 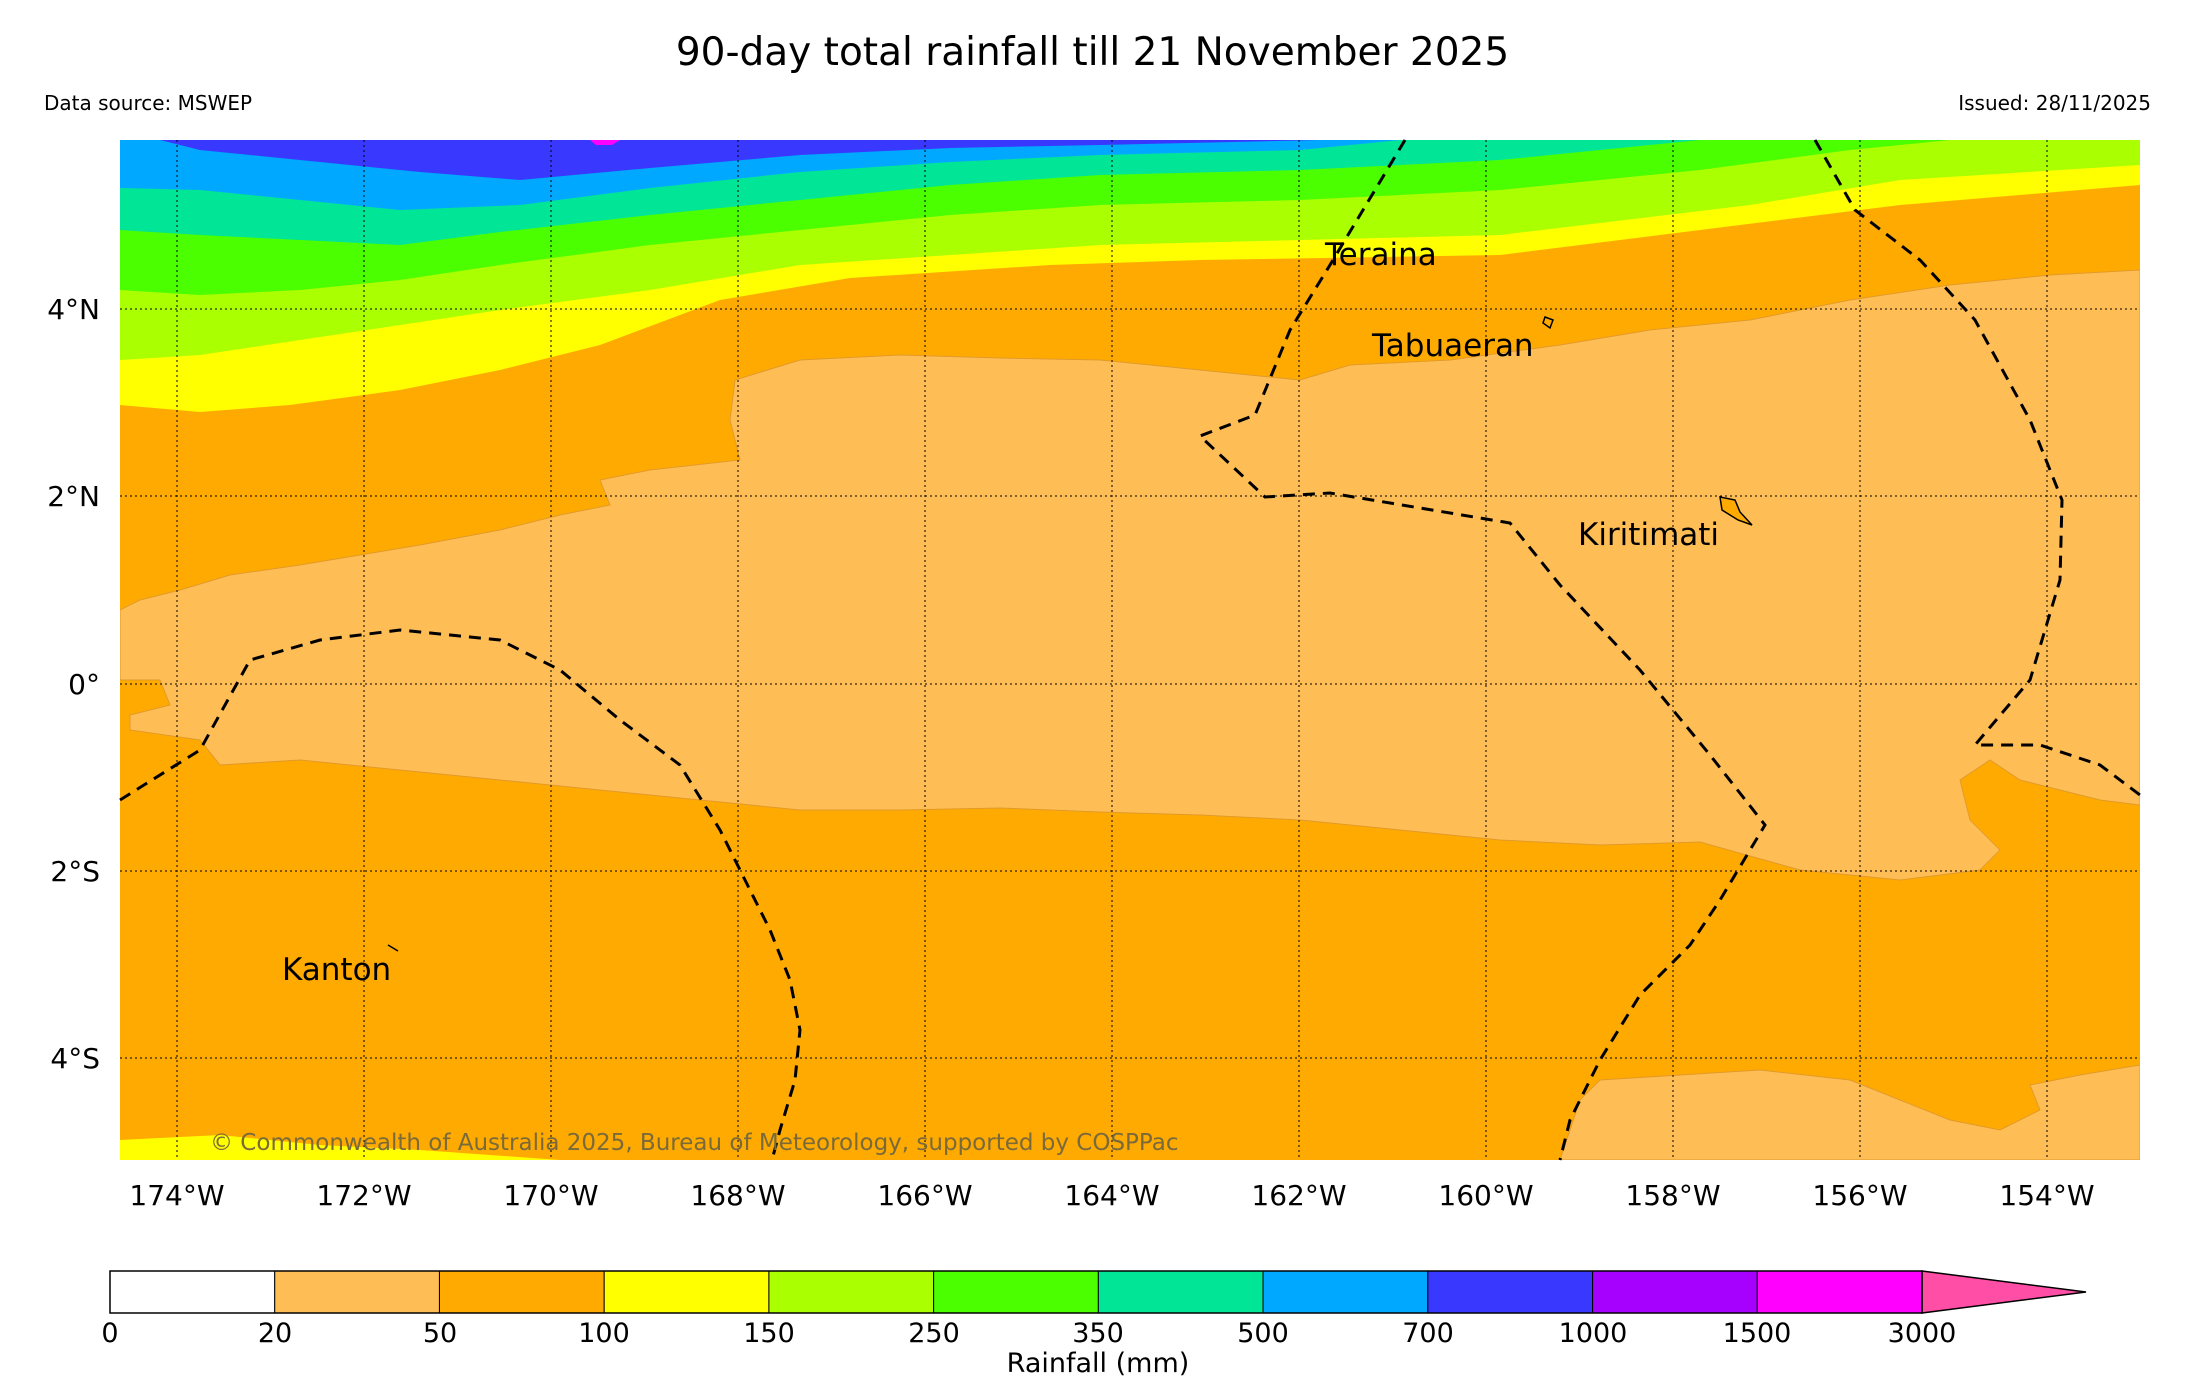 What do you see at coordinates (84, 684) in the screenshot?
I see `lat-label: 0°` at bounding box center [84, 684].